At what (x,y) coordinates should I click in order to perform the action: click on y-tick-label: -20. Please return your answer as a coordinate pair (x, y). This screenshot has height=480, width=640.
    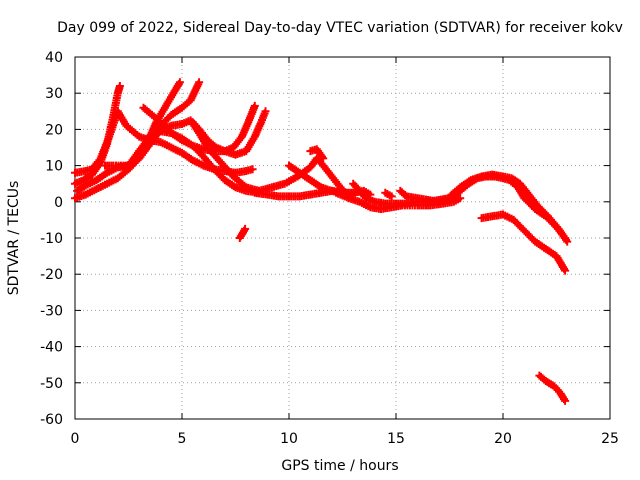
    Looking at the image, I should click on (51, 275).